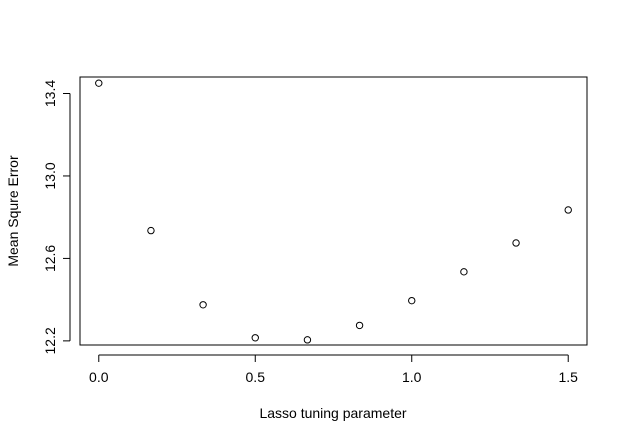  I want to click on y-tick-label: 13.0, so click(50, 175).